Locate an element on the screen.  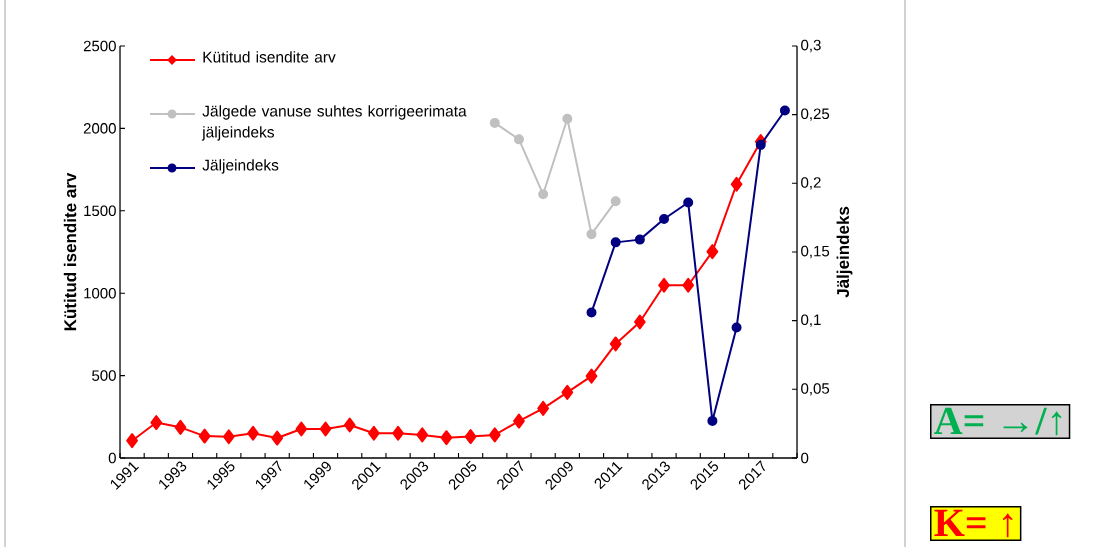
y2-tick-label: 0,2 is located at coordinates (811, 183).